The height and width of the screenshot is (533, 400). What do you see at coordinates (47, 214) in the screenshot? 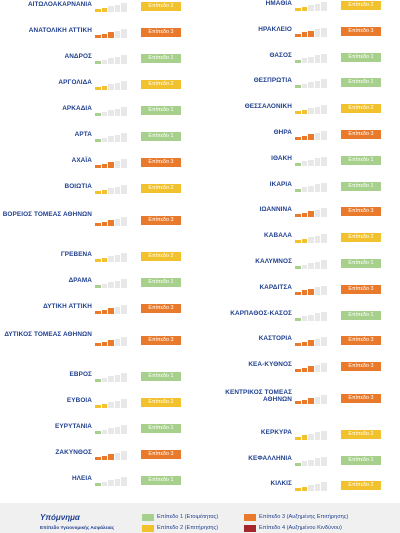
I see `region-name: ΒΟΡΕΙΟΣ ΤΟΜΕΑΣ ΑΘΗΝΩΝ` at bounding box center [47, 214].